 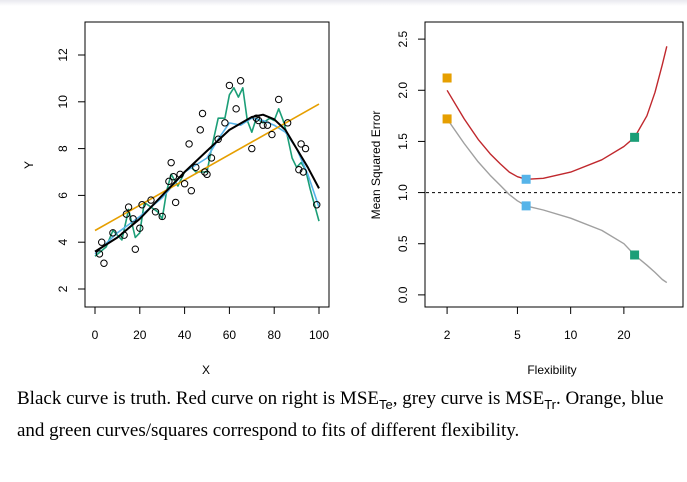 I want to click on test-mse-curve, so click(x=557, y=113).